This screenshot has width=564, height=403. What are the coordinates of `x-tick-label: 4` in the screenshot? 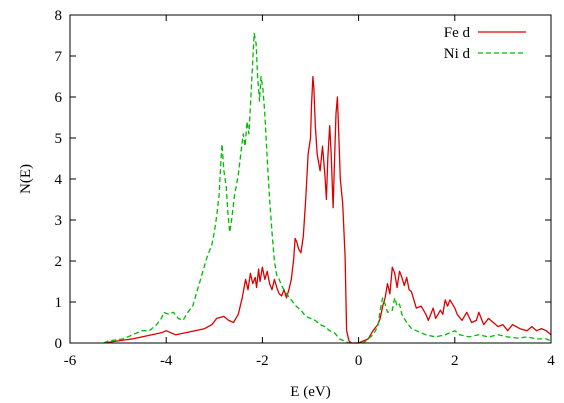 It's located at (551, 361).